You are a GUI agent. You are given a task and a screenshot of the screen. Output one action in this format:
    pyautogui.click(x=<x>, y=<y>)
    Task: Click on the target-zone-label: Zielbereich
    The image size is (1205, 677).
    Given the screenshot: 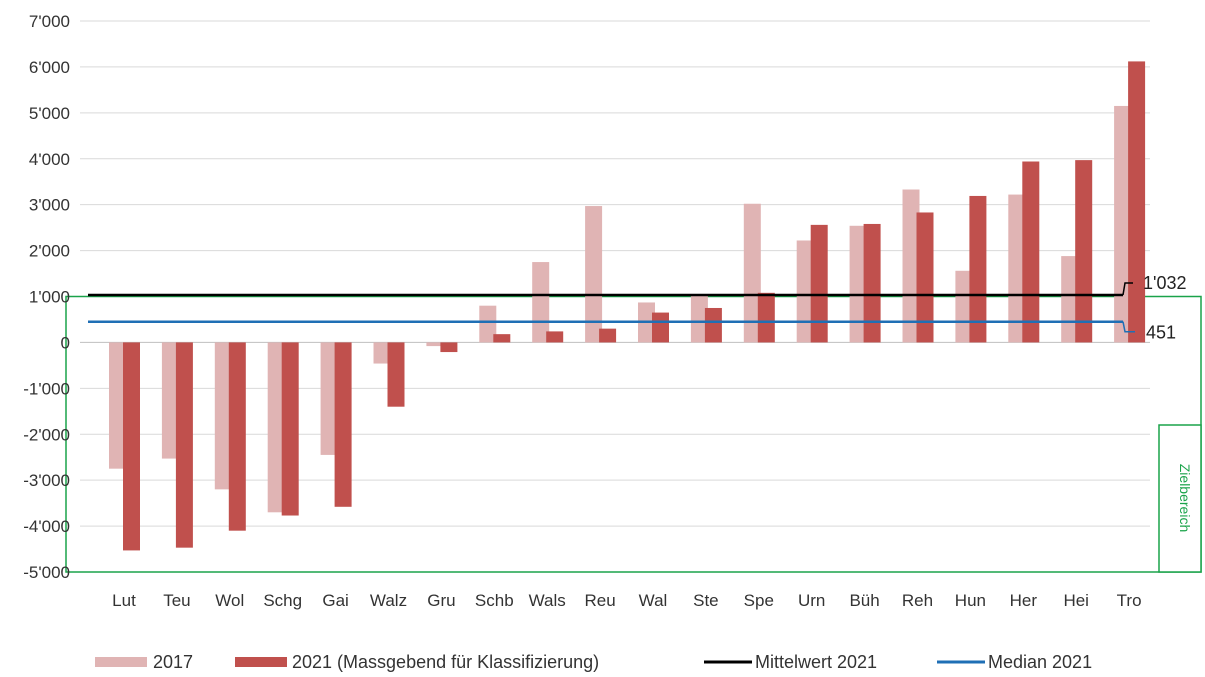 What is the action you would take?
    pyautogui.click(x=1185, y=498)
    